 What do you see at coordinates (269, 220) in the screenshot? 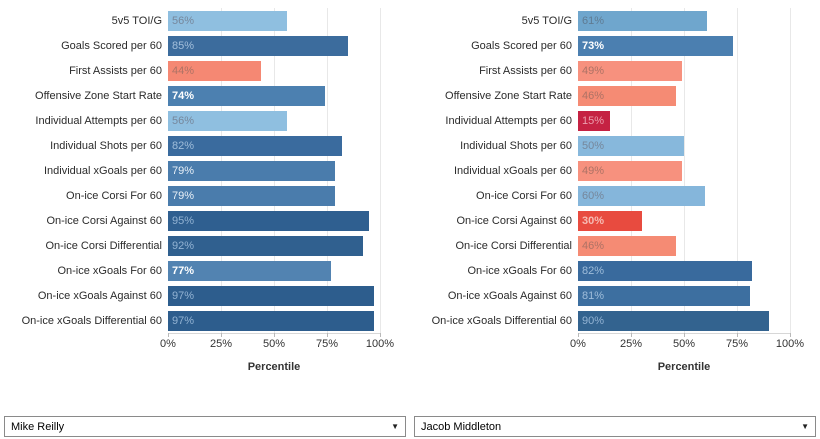
I see `percentile-bar: 95%` at bounding box center [269, 220].